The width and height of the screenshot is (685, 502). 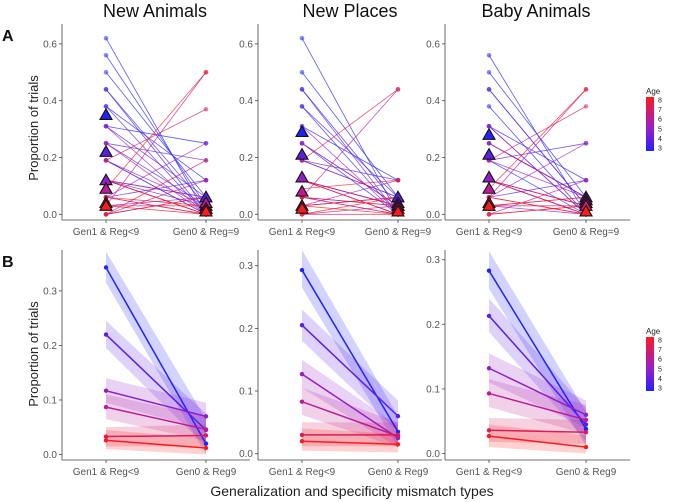 I want to click on panel-label-a: A, so click(x=8, y=36).